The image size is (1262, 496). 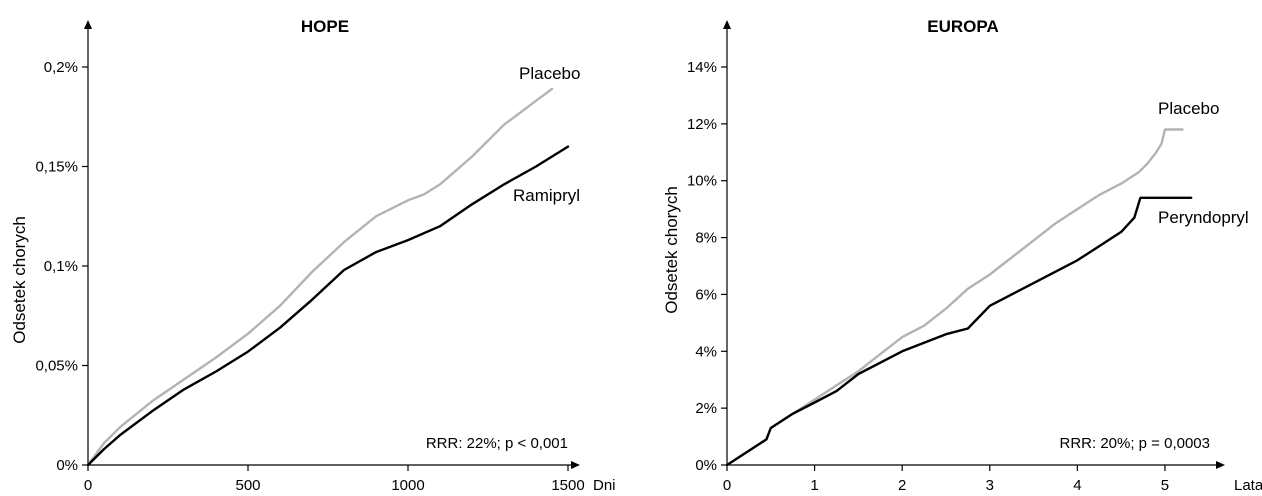 I want to click on series-label-peryndopryl: Peryndopryl, so click(x=1203, y=217).